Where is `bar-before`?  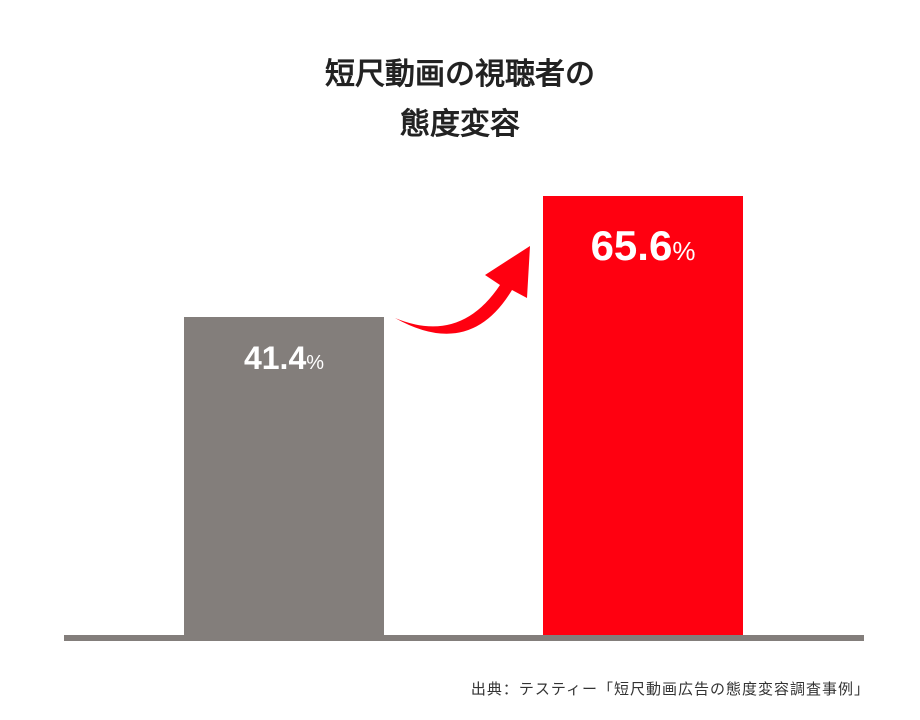
bar-before is located at coordinates (284, 476).